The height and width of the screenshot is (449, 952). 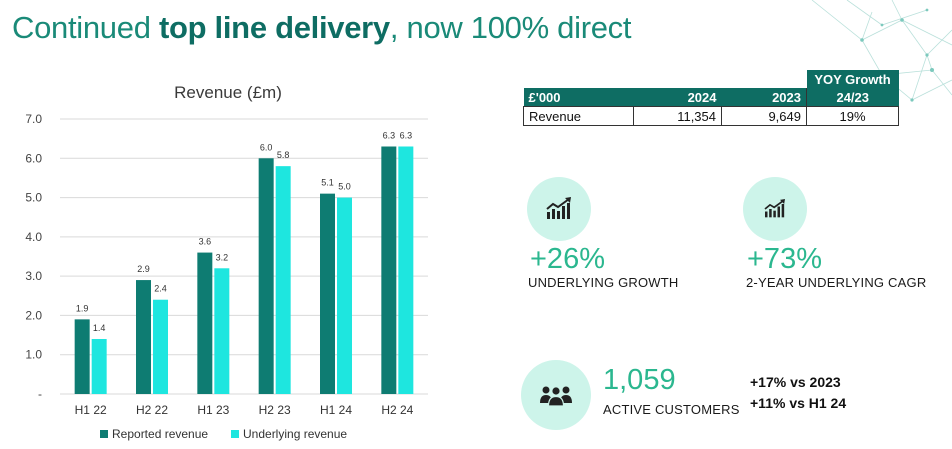 I want to click on data-label: 2.9, so click(x=143, y=269).